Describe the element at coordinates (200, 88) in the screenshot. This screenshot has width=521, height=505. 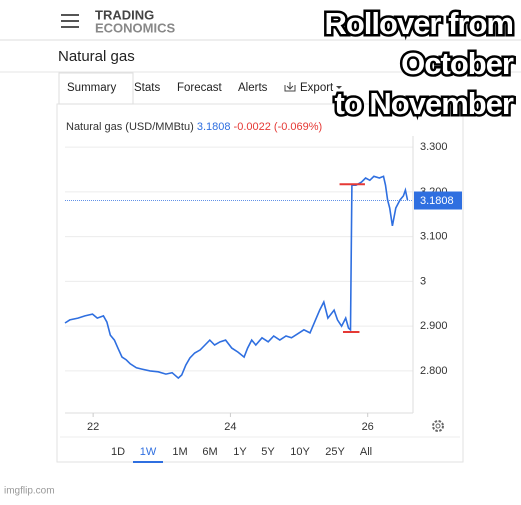
I see `tab: Forecast` at that location.